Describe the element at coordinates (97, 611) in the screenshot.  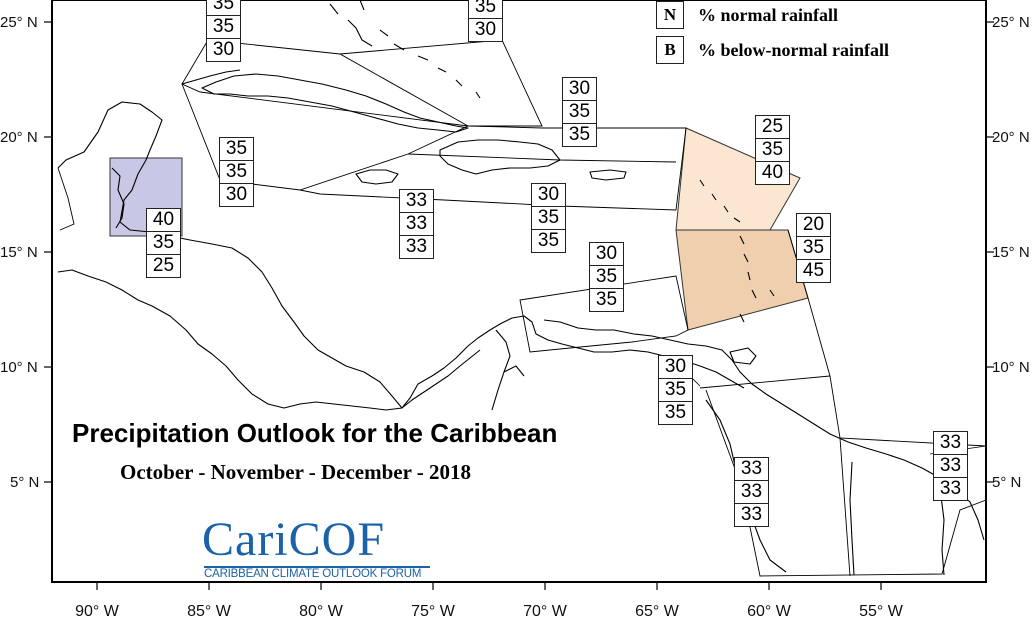
I see `lon-label-90w: 90° W` at that location.